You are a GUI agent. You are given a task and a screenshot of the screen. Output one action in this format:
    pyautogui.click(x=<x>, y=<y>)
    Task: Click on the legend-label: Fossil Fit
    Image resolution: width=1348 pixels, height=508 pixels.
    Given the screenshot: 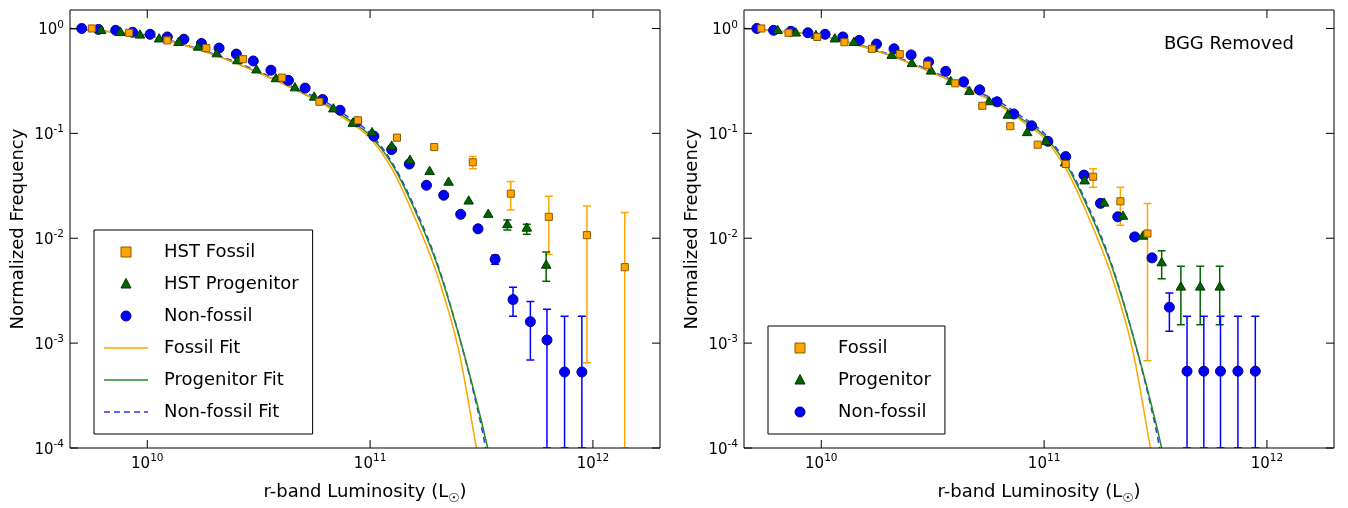 What is the action you would take?
    pyautogui.click(x=202, y=346)
    